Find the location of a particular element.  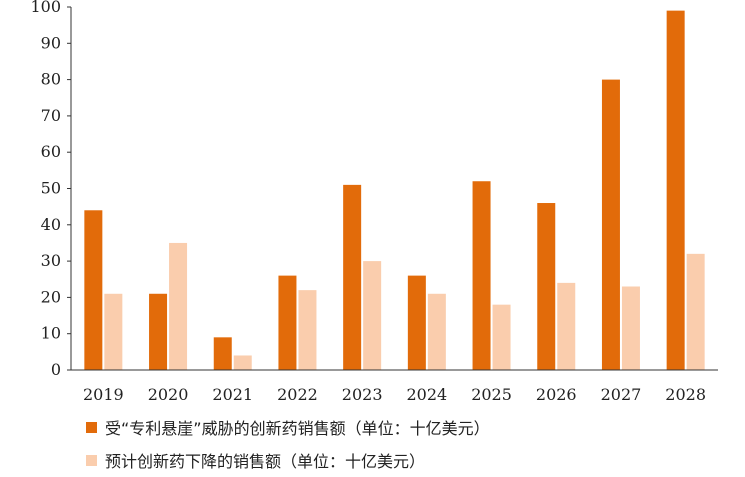

bar-projected-decline-2028 is located at coordinates (695, 311).